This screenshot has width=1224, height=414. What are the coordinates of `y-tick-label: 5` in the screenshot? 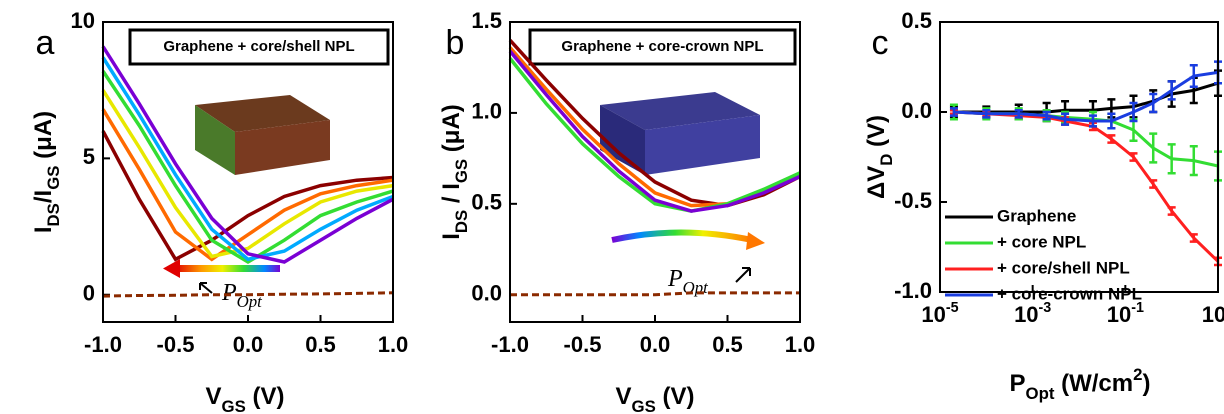 It's located at (89, 156).